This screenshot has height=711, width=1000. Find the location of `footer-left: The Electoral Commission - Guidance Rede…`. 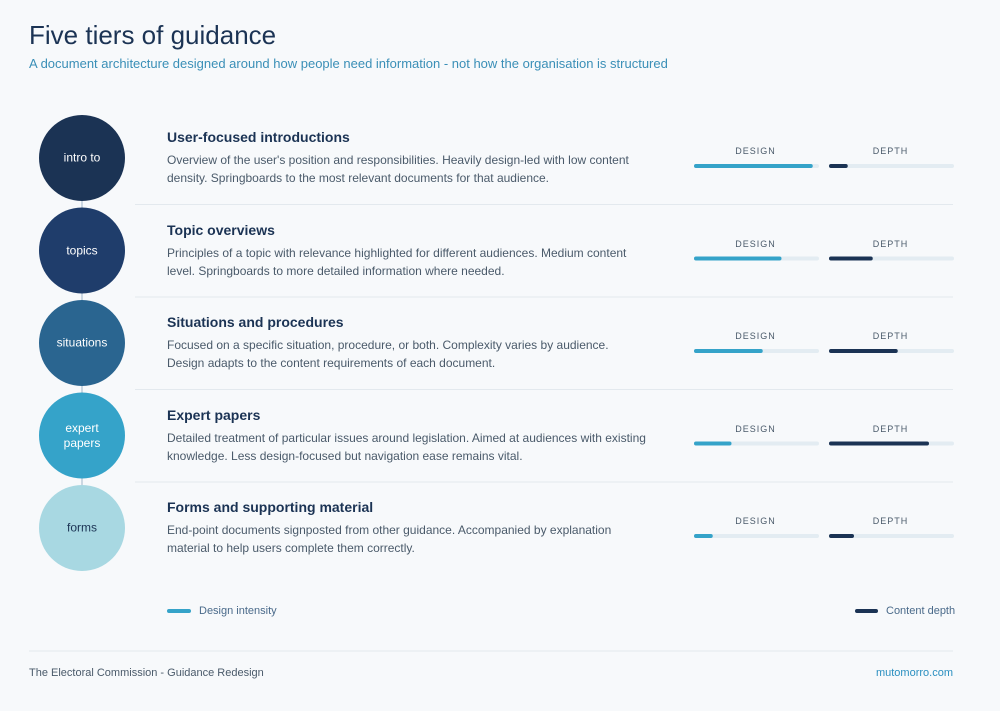

footer-left: The Electoral Commission - Guidance Rede… is located at coordinates (146, 673).